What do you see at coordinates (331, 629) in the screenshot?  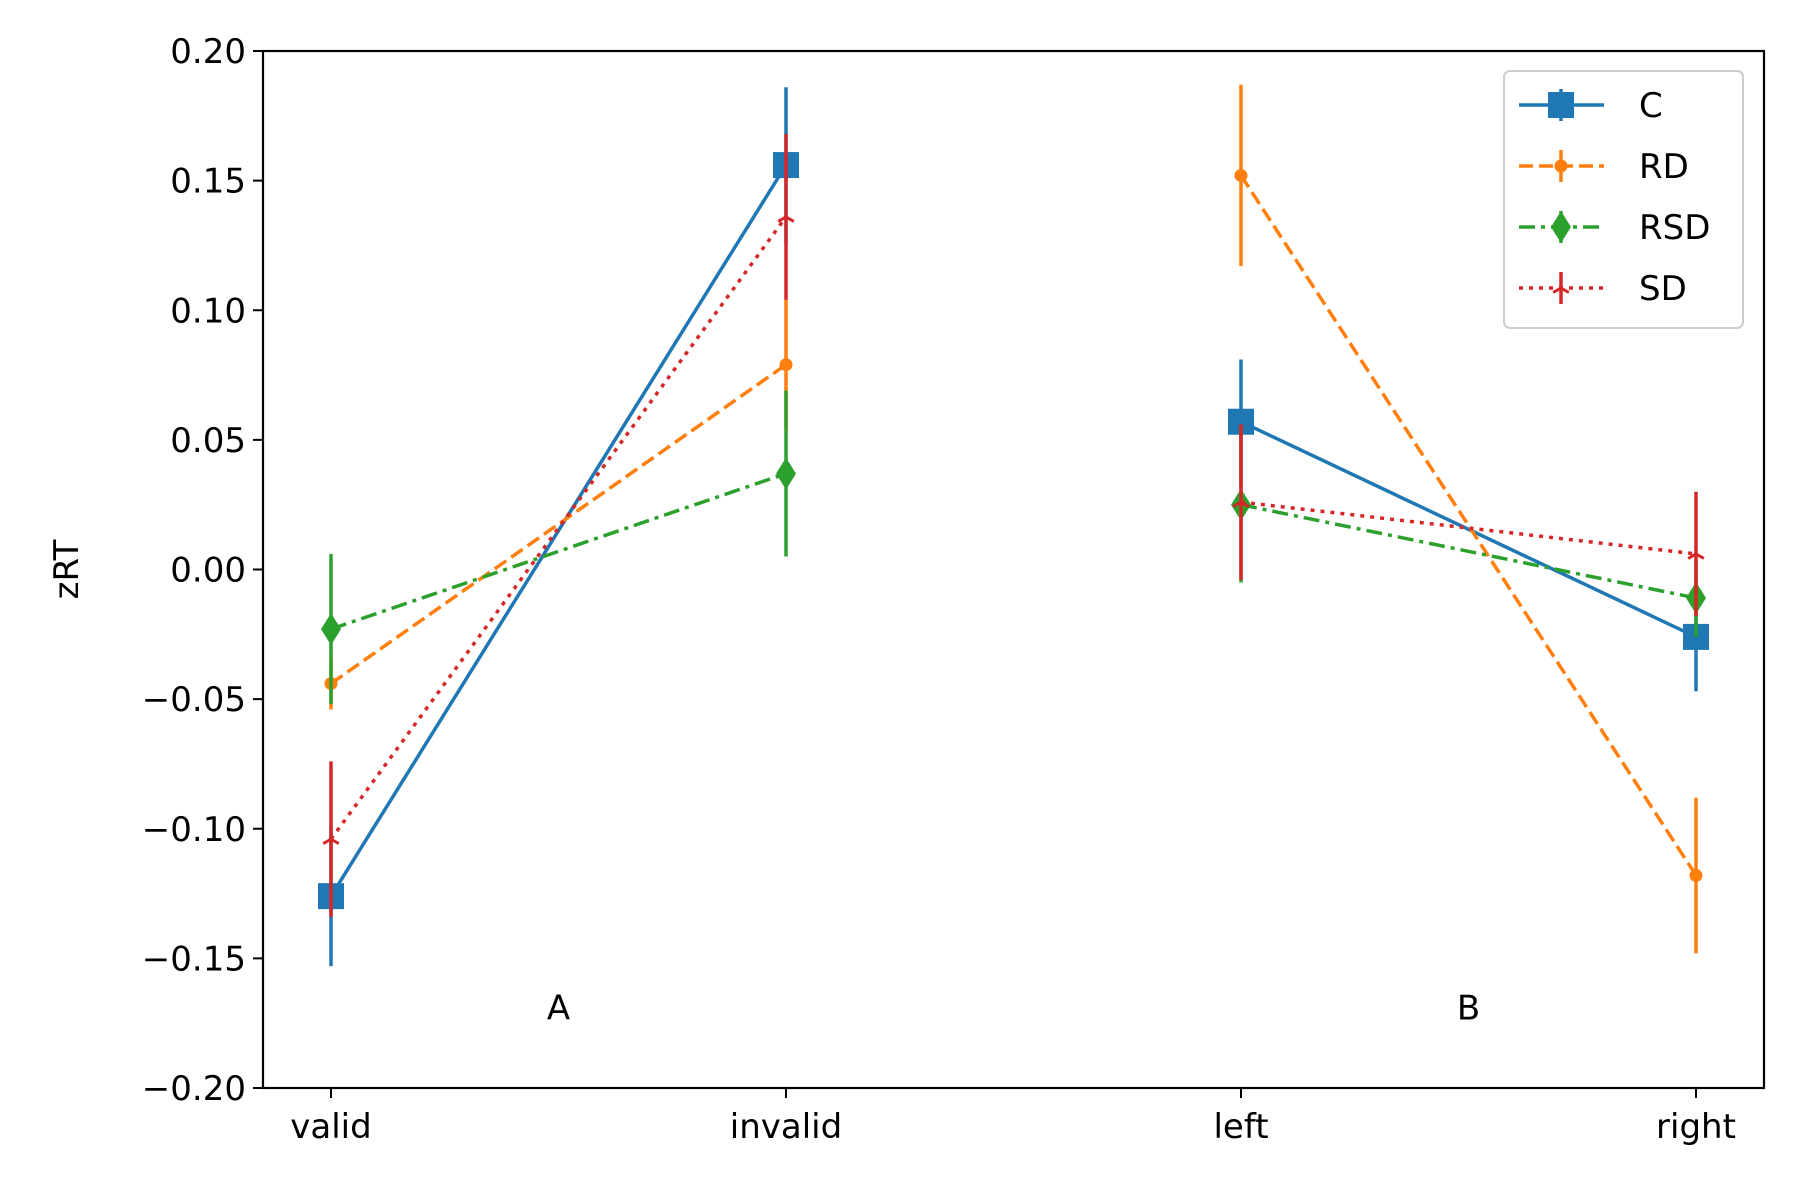 I see `point-rsd-valid` at bounding box center [331, 629].